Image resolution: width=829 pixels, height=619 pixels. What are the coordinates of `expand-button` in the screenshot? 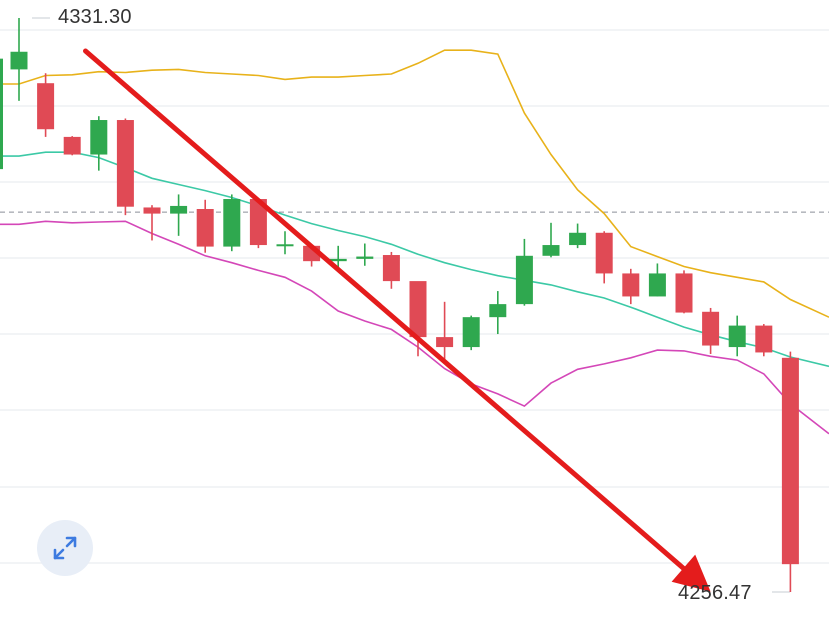 It's located at (65, 548).